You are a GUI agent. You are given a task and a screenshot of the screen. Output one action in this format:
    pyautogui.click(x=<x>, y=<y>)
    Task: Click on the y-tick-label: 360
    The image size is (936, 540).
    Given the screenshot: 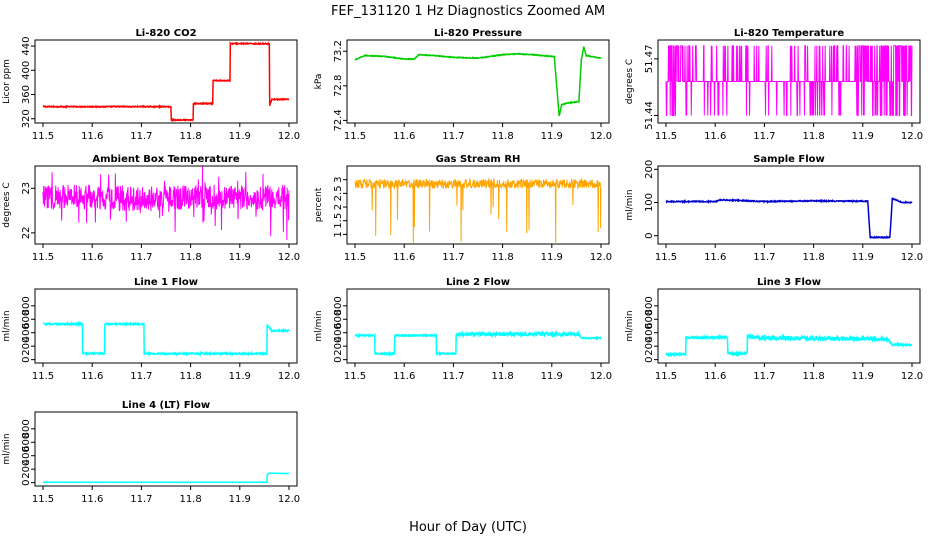 What is the action you would take?
    pyautogui.click(x=26, y=94)
    